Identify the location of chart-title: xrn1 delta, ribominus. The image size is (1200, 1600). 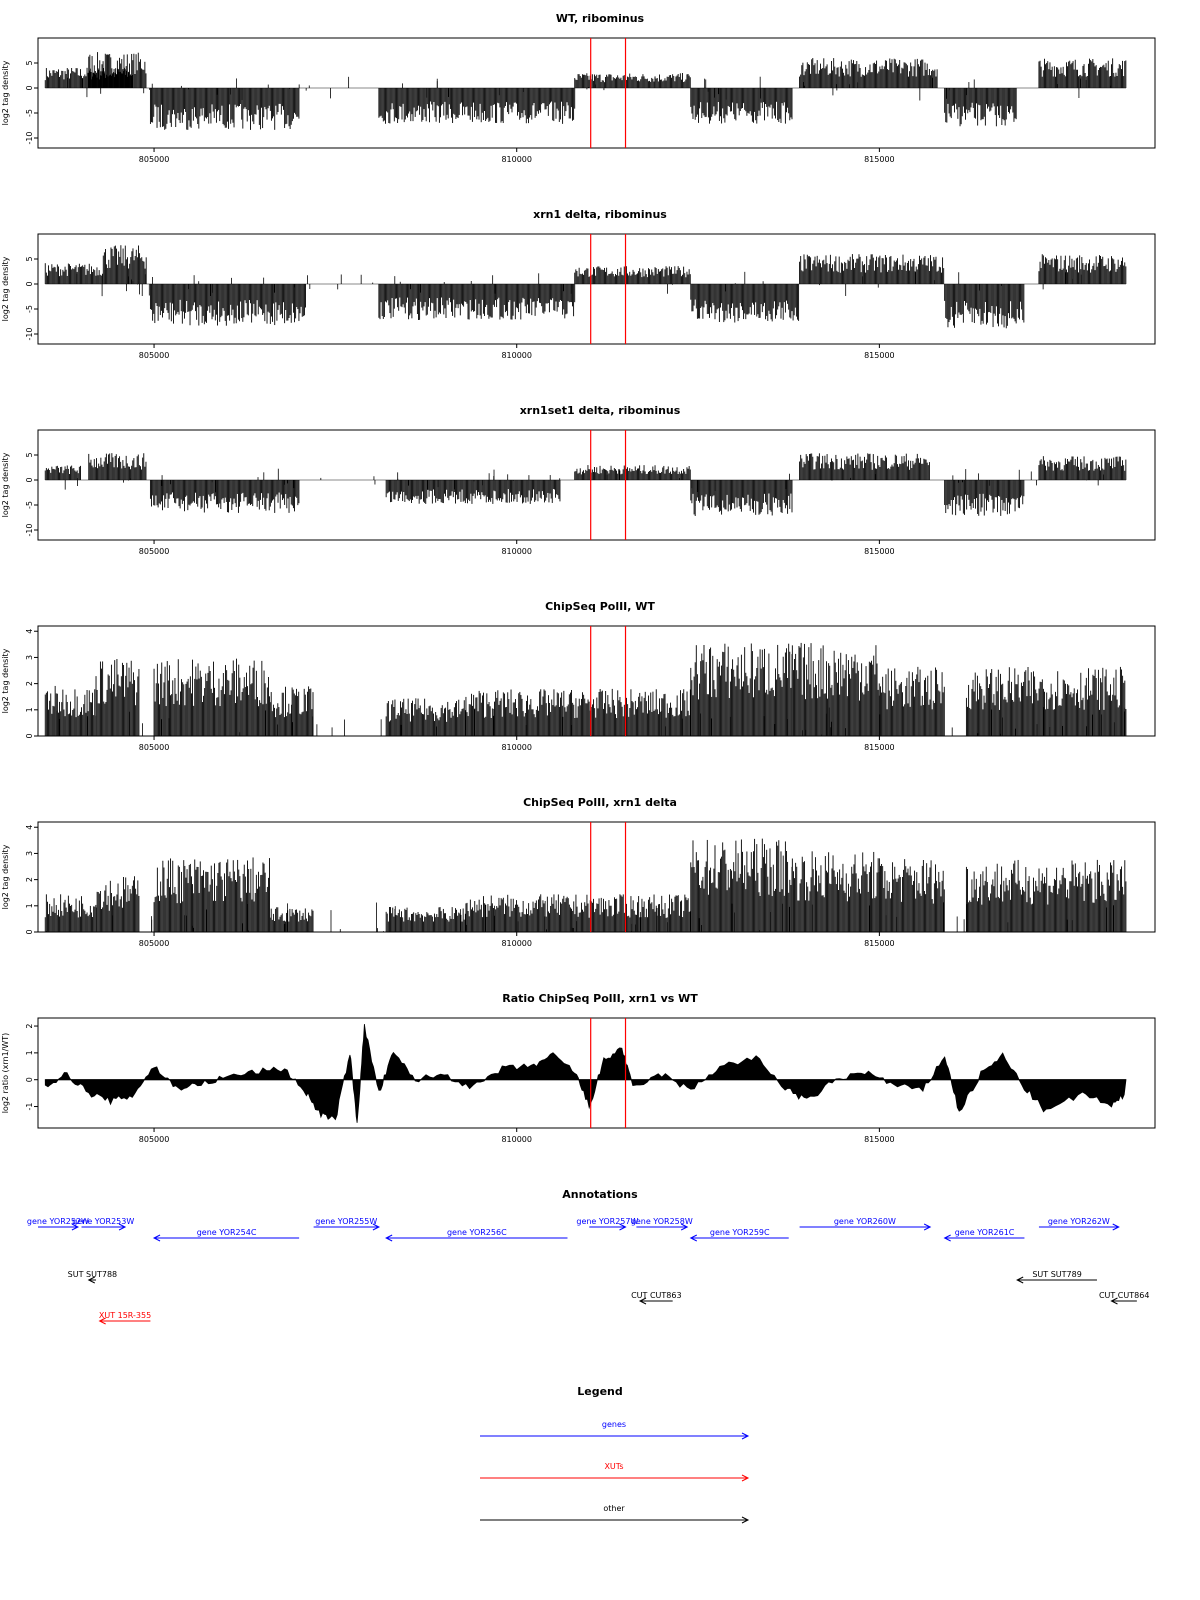
(600, 214).